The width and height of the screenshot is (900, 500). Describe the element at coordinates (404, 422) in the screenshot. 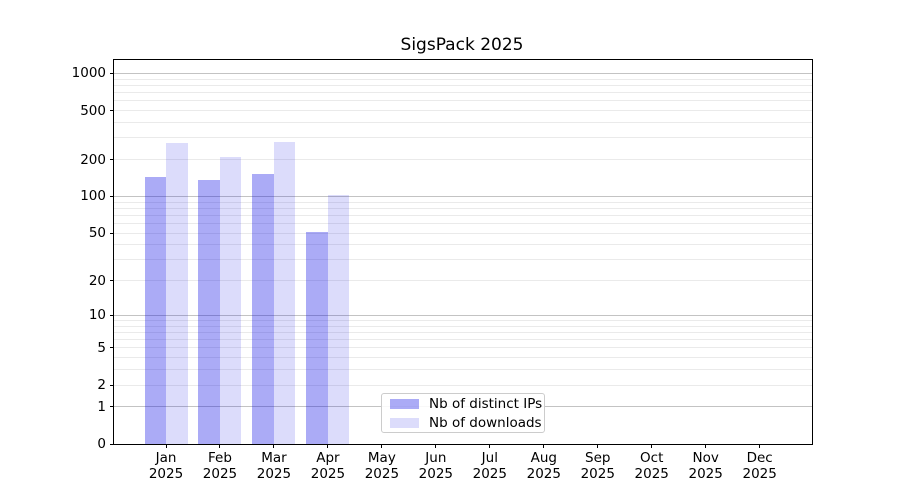

I see `legend-swatch-downloads` at that location.